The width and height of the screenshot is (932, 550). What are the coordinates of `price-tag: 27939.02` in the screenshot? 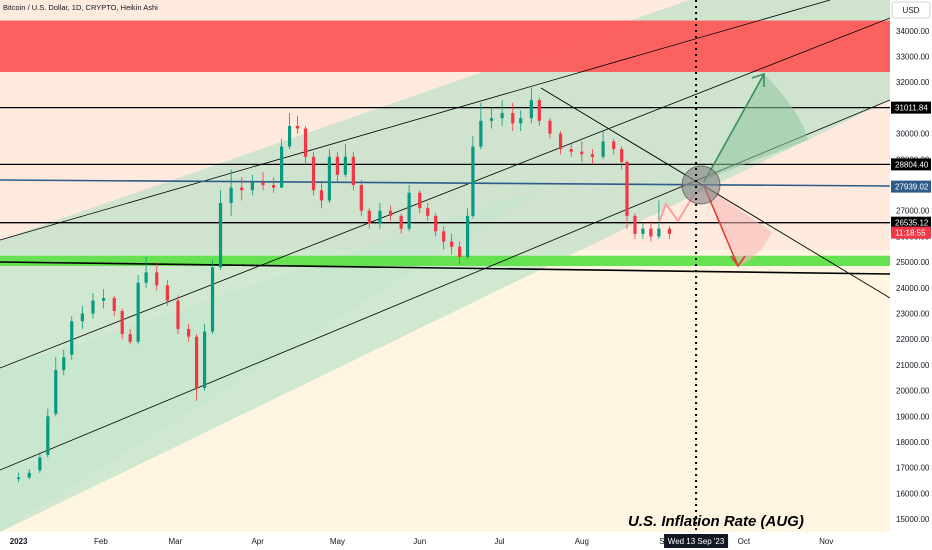 It's located at (911, 186).